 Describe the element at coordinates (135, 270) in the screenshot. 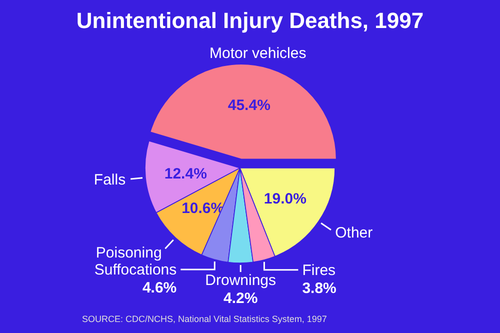

I see `slice-label: Suffocations` at that location.